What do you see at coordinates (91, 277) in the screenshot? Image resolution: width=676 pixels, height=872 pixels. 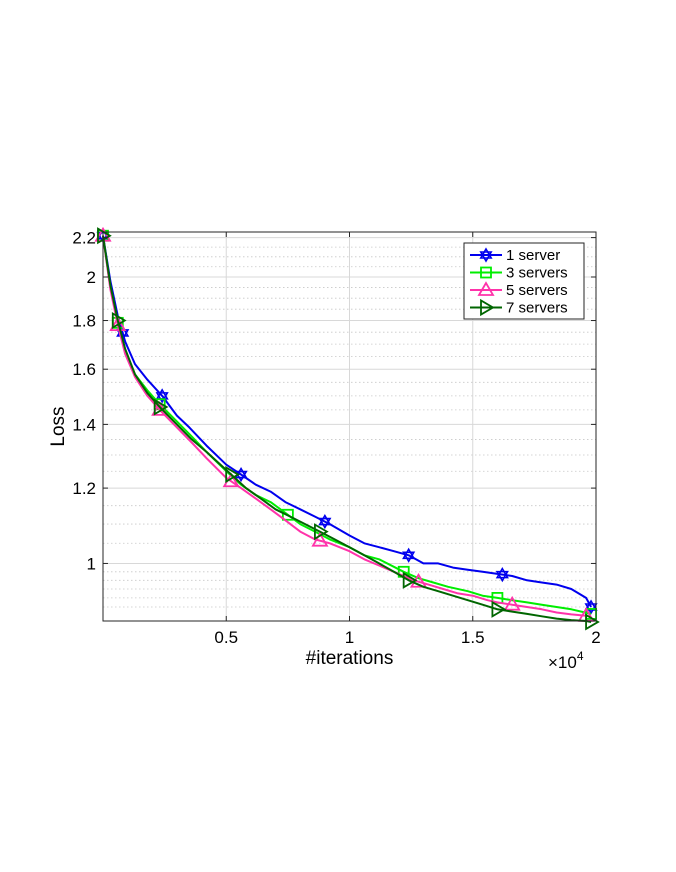 I see `y-tick-label: 2` at bounding box center [91, 277].